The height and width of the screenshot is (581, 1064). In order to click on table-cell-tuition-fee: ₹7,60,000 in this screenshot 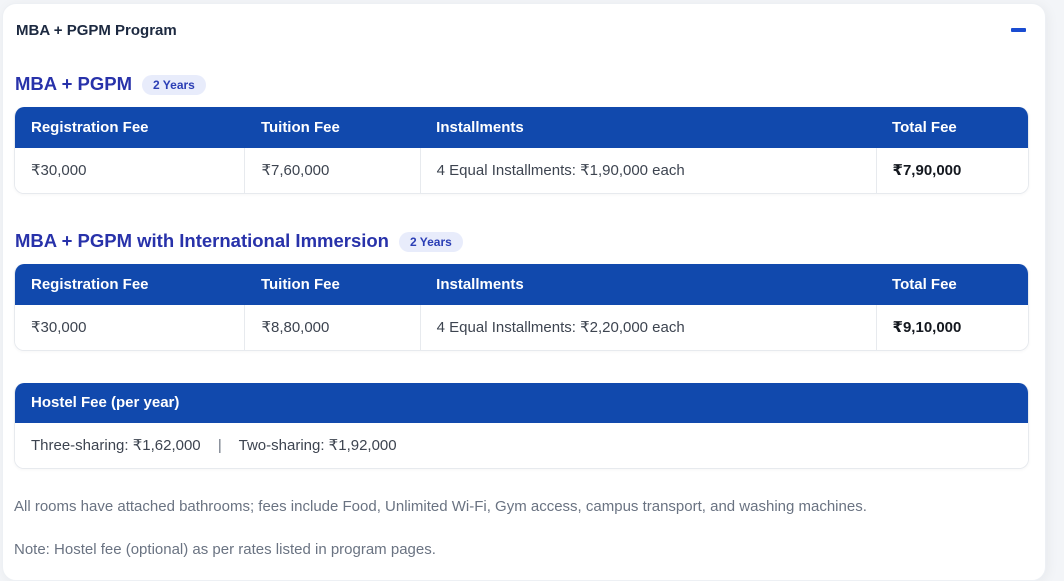, I will do `click(332, 170)`.